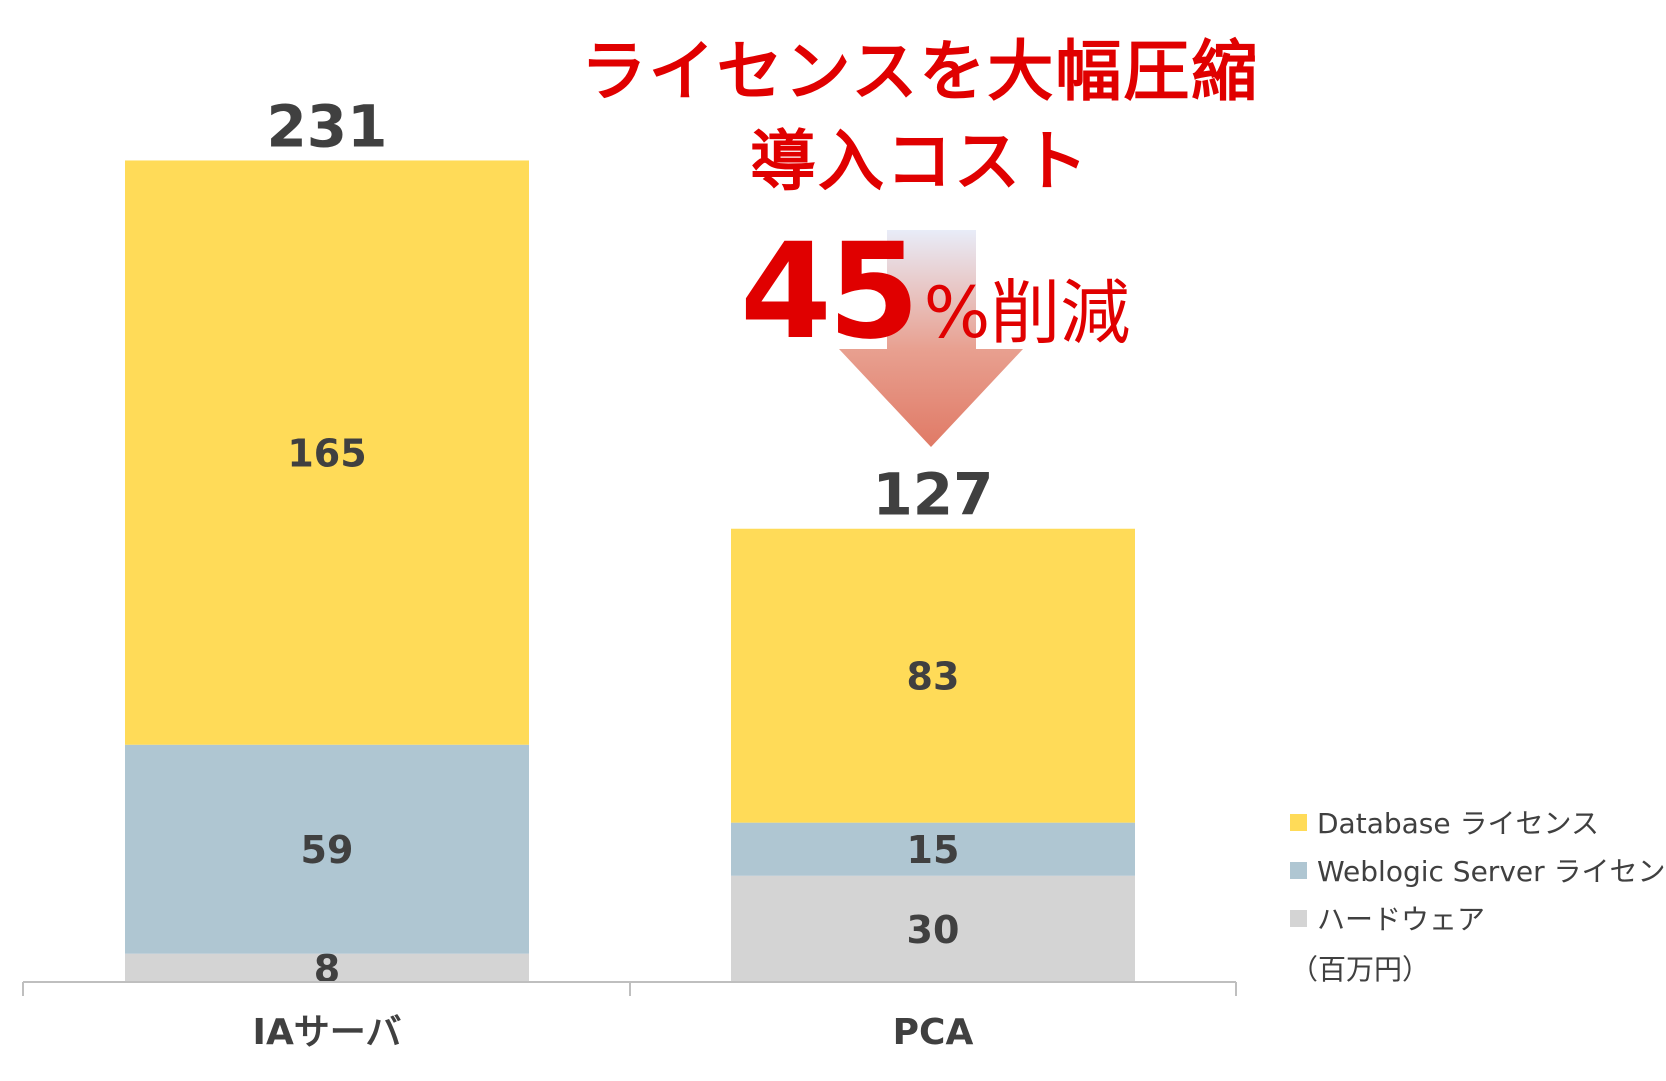 The width and height of the screenshot is (1666, 1081). Describe the element at coordinates (327, 1032) in the screenshot. I see `category-label-0: IAサーバ` at that location.